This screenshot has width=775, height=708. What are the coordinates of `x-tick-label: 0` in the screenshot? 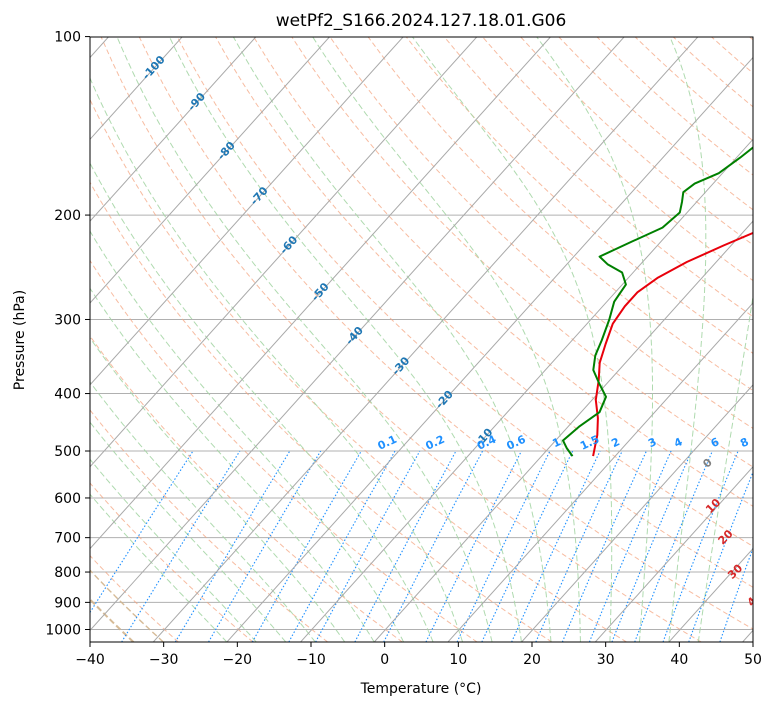 It's located at (384, 660).